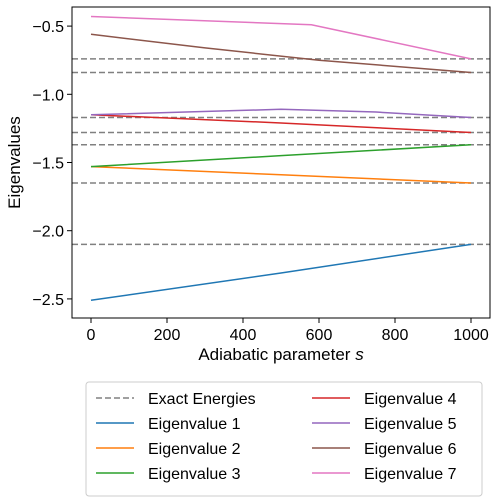  Describe the element at coordinates (167, 335) in the screenshot. I see `x-tick-label: 200` at that location.